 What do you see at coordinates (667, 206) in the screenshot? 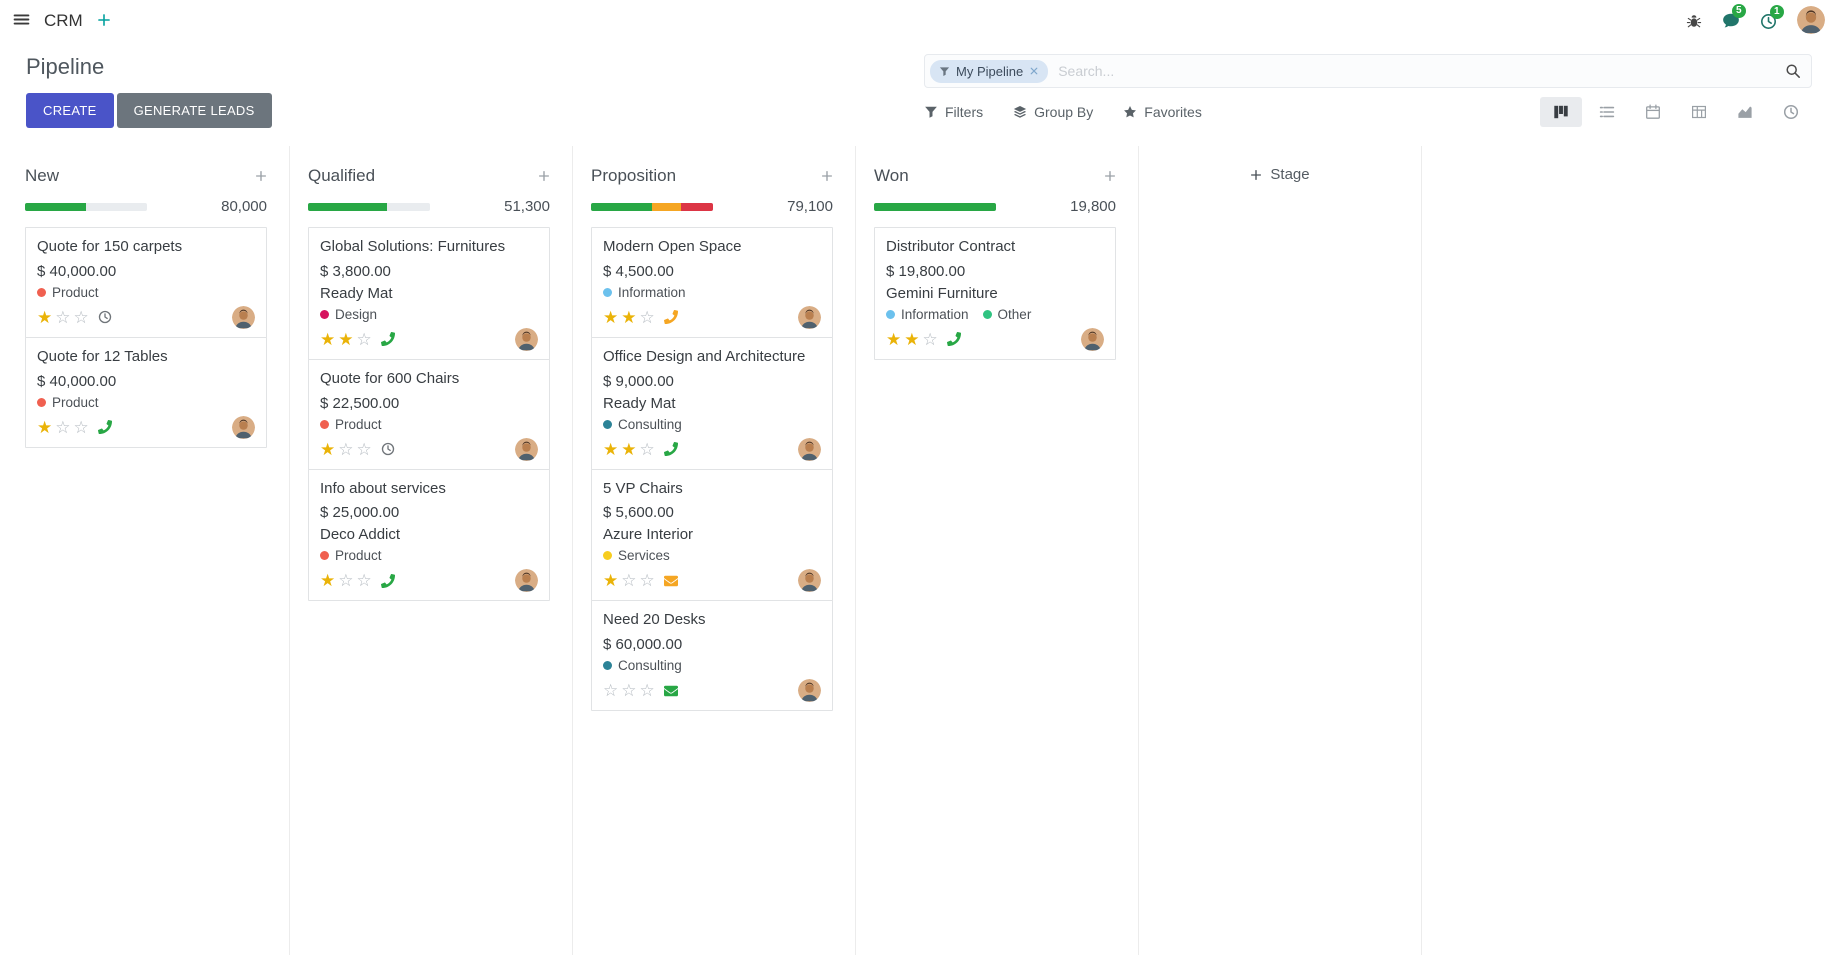
I see `progressbar-segment-warning` at bounding box center [667, 206].